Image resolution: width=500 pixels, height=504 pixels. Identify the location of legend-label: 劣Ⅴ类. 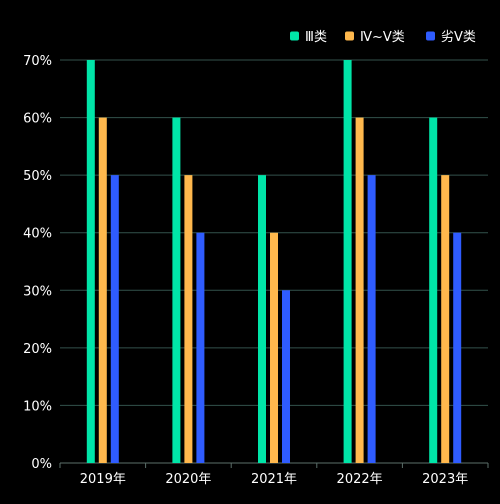
(458, 37).